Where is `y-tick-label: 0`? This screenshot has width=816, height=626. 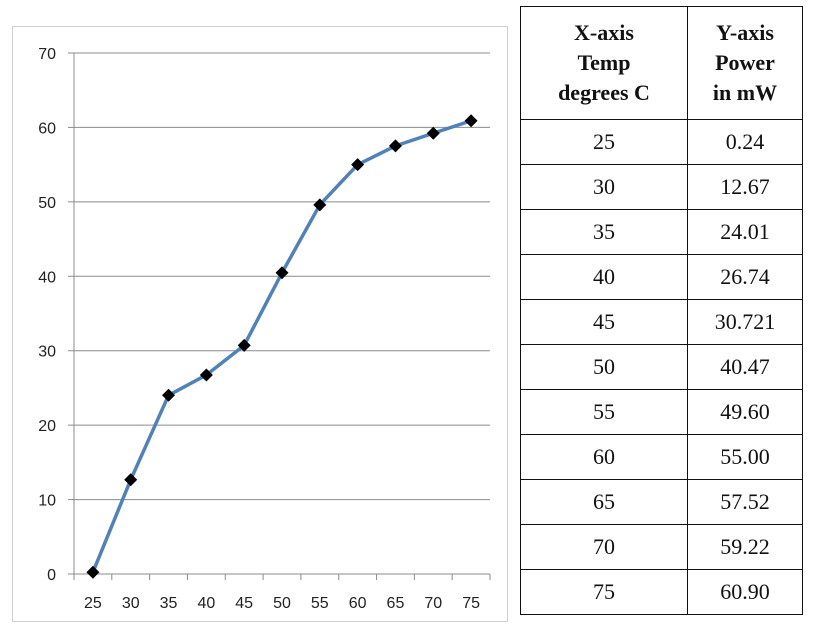 y-tick-label: 0 is located at coordinates (51, 575).